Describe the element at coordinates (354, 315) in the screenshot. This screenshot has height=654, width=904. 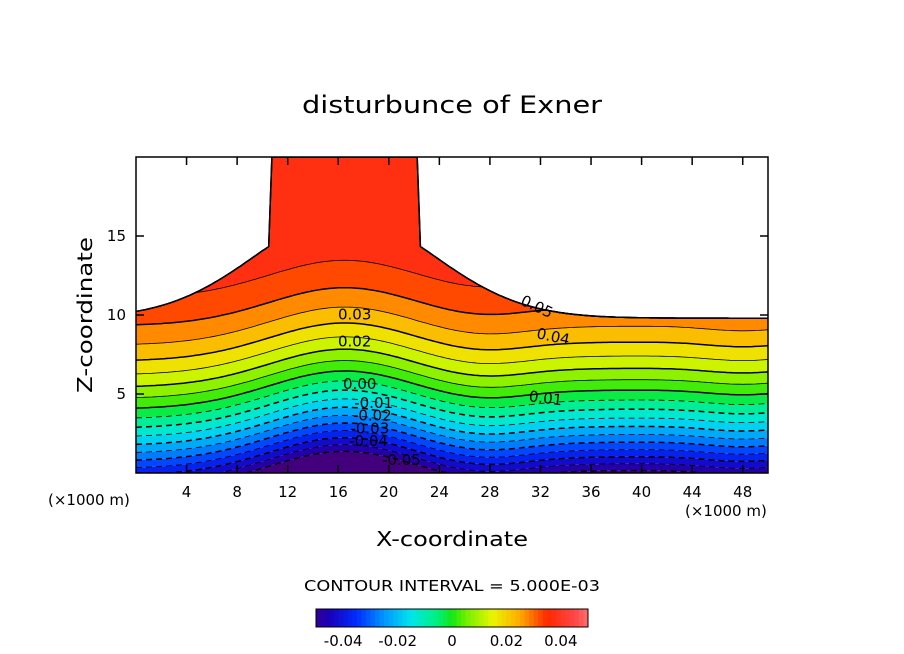
I see `contour-label: 0.03` at that location.